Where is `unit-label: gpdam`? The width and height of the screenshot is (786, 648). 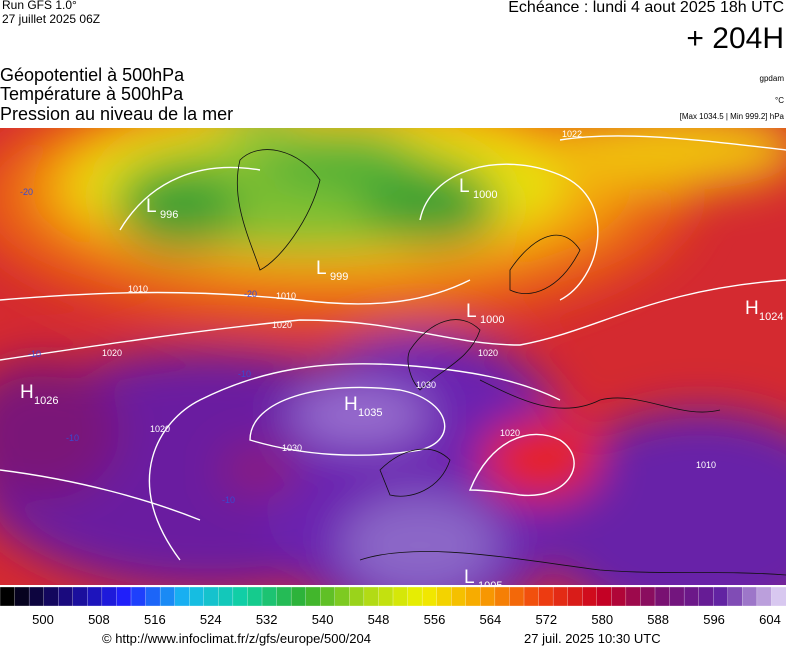
unit-label: gpdam is located at coordinates (772, 78).